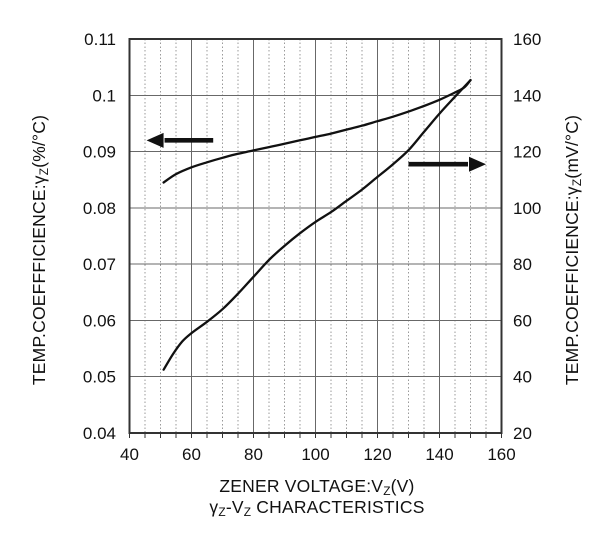  Describe the element at coordinates (571, 146) in the screenshot. I see `label-segment: (mV/°C)` at that location.